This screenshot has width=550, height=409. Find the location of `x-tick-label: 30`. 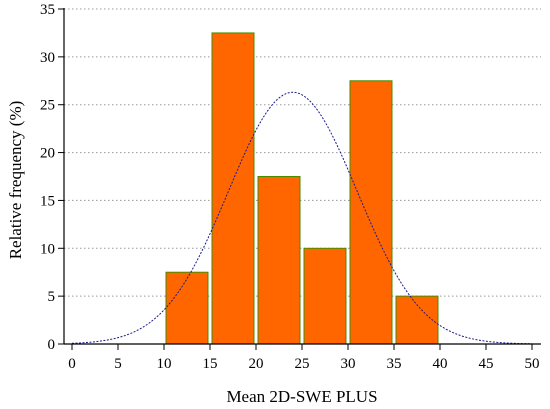

x-tick-label: 30 is located at coordinates (348, 364).